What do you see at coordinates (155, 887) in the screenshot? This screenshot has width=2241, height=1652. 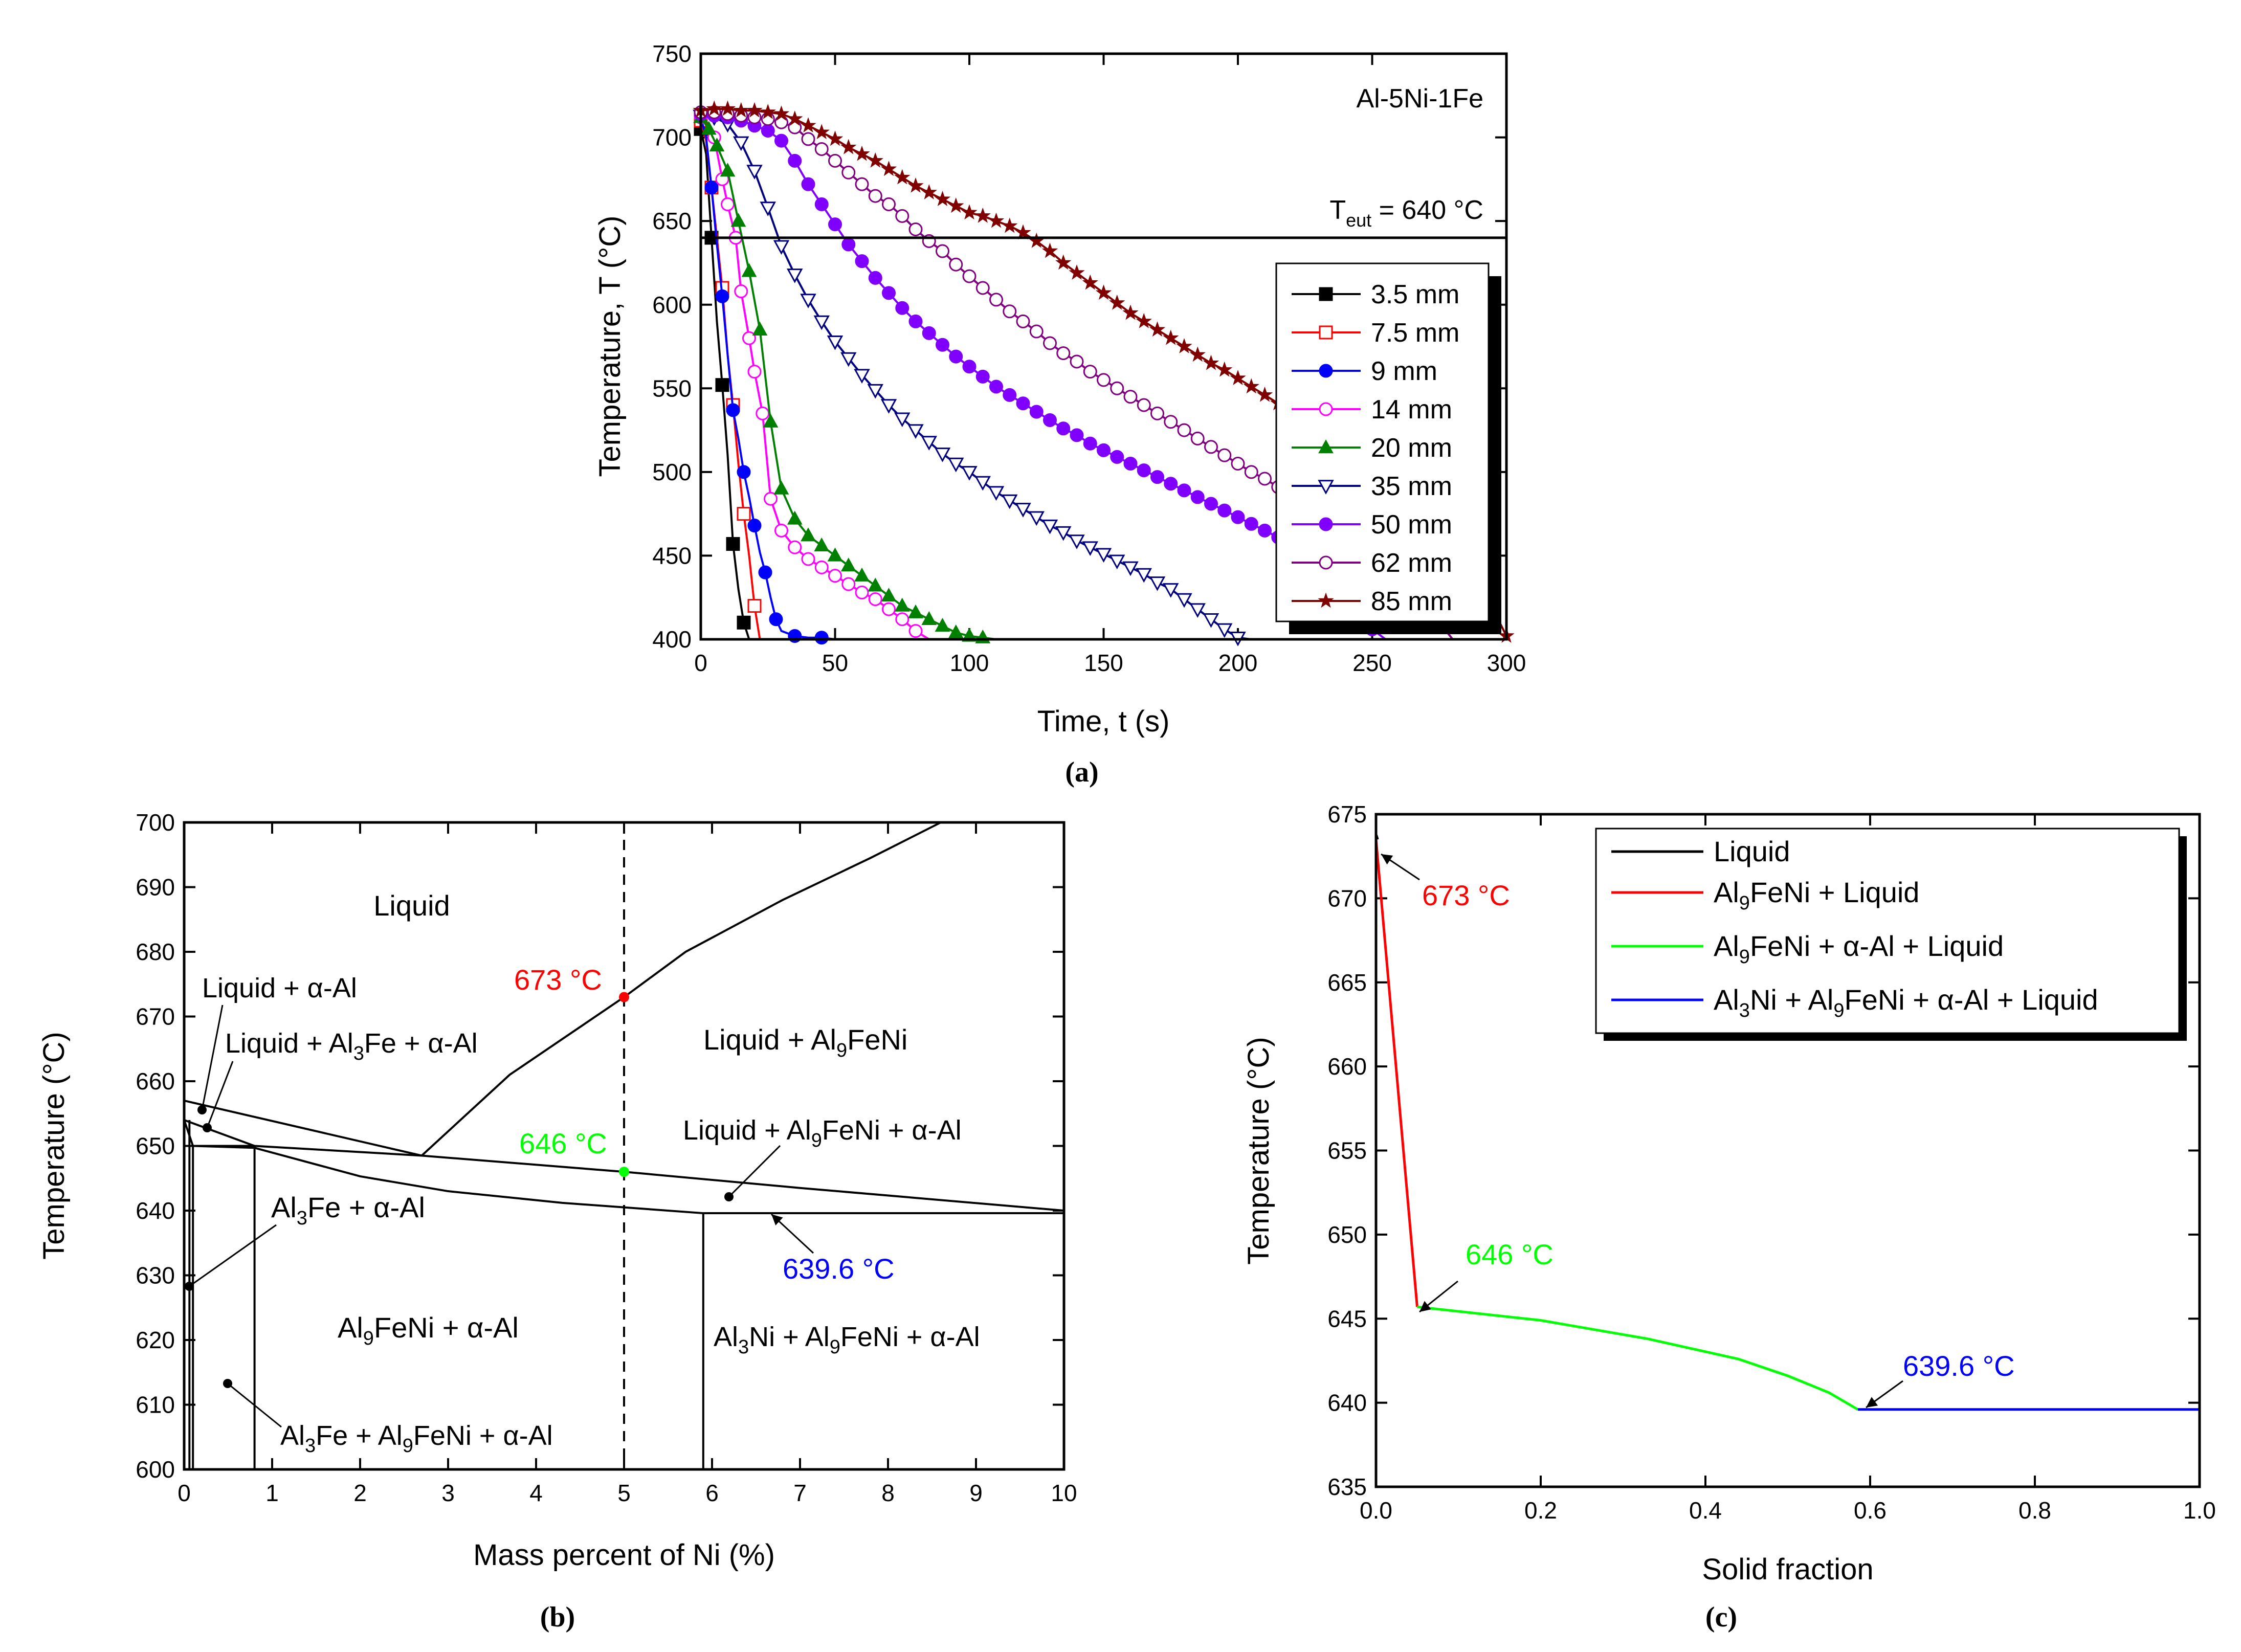 I see `y-tick-label: 690` at bounding box center [155, 887].